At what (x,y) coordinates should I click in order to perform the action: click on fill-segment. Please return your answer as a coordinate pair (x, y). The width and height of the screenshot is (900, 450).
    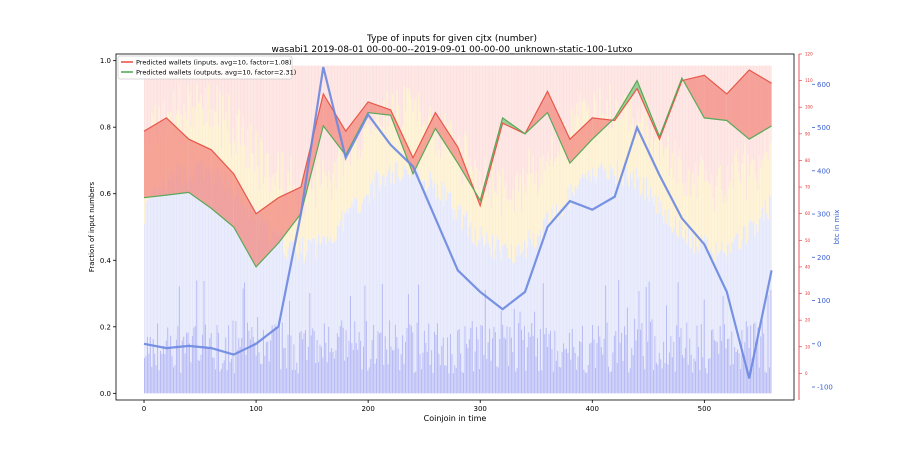
    Looking at the image, I should click on (267, 232).